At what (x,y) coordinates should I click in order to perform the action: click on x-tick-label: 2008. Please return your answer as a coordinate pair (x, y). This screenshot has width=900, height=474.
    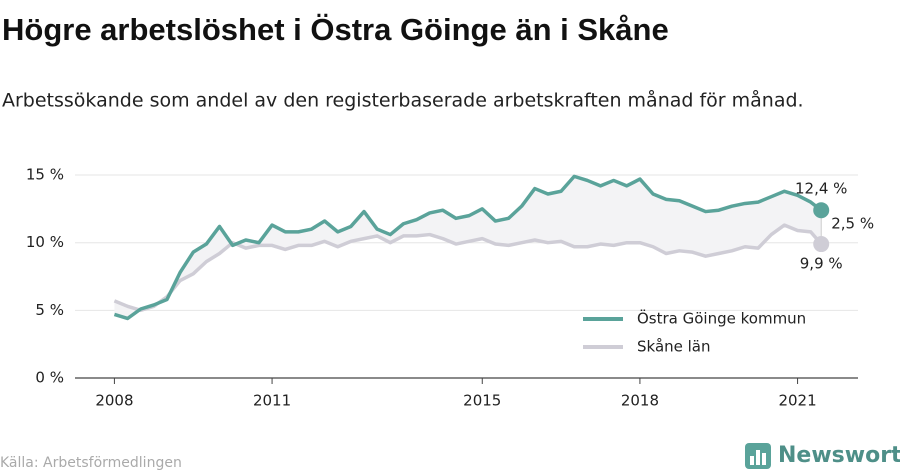
    Looking at the image, I should click on (114, 401).